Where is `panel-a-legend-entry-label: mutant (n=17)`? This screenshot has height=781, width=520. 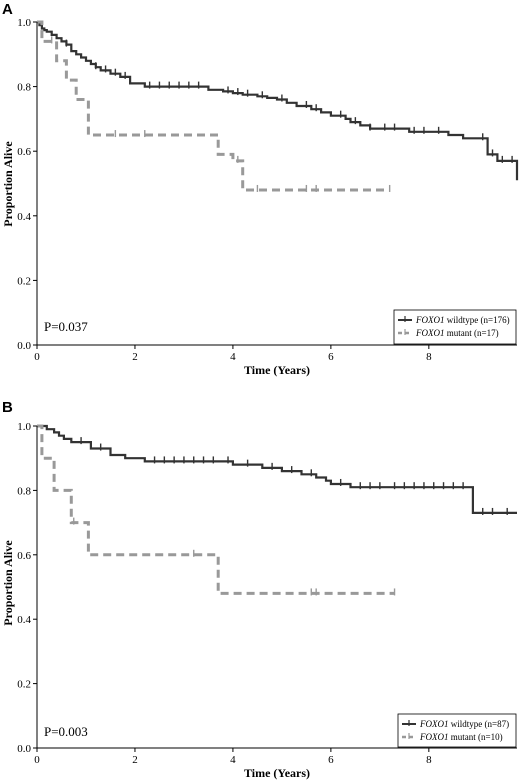
panel-a-legend-entry-label: mutant (n=17) is located at coordinates (472, 333).